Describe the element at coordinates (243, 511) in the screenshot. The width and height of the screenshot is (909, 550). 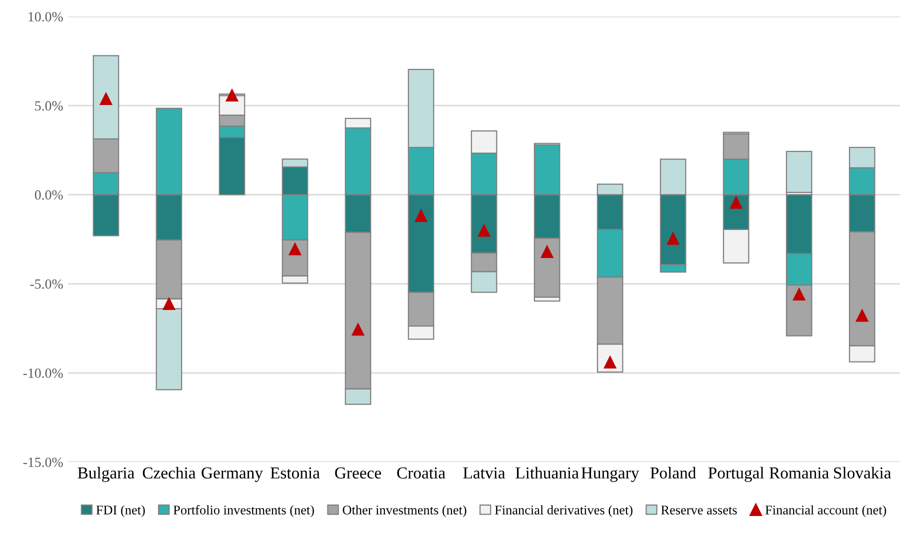
I see `legend-label: Portfolio investments (net)` at that location.